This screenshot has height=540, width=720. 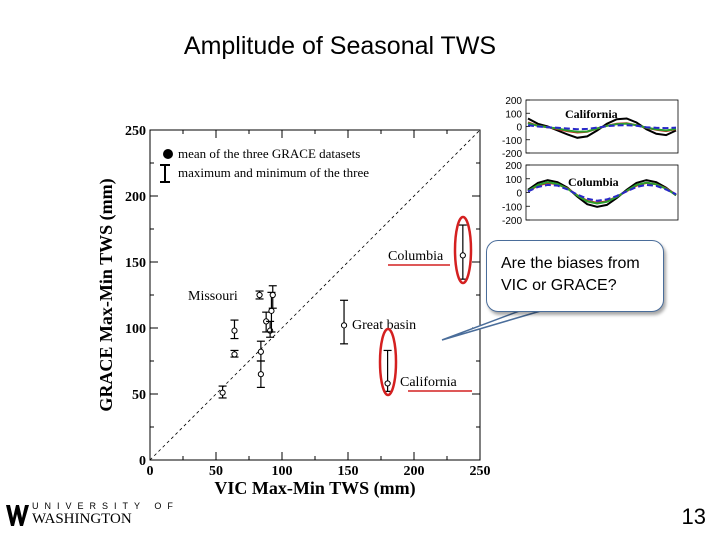 What do you see at coordinates (273, 172) in the screenshot?
I see `legend-range-label: maximum and minimum of the three` at bounding box center [273, 172].